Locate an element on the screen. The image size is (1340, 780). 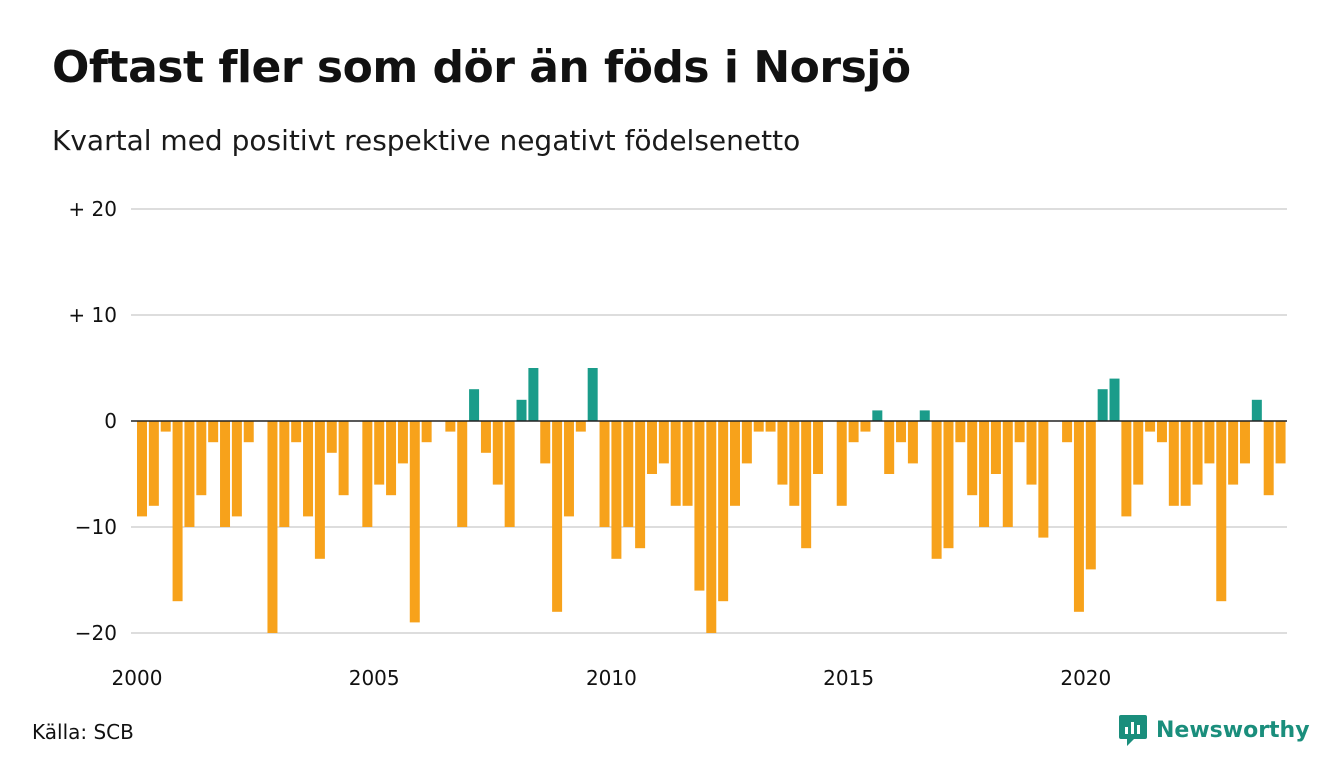
bar-q63 is located at coordinates (877, 415).